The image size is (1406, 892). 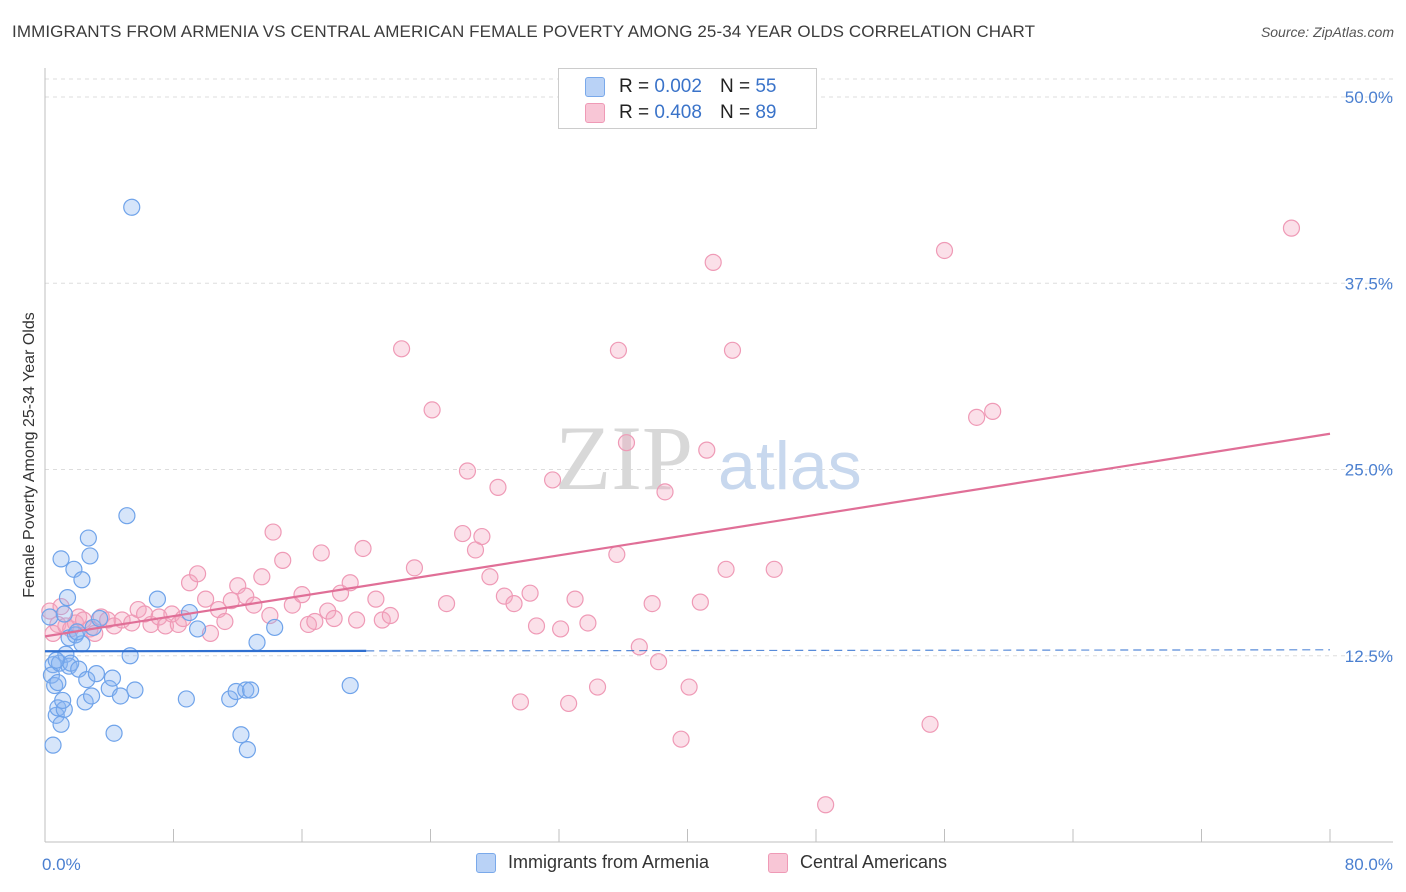 I want to click on legend-row-armenia: R = 0.002 N = 55, so click(x=680, y=87).